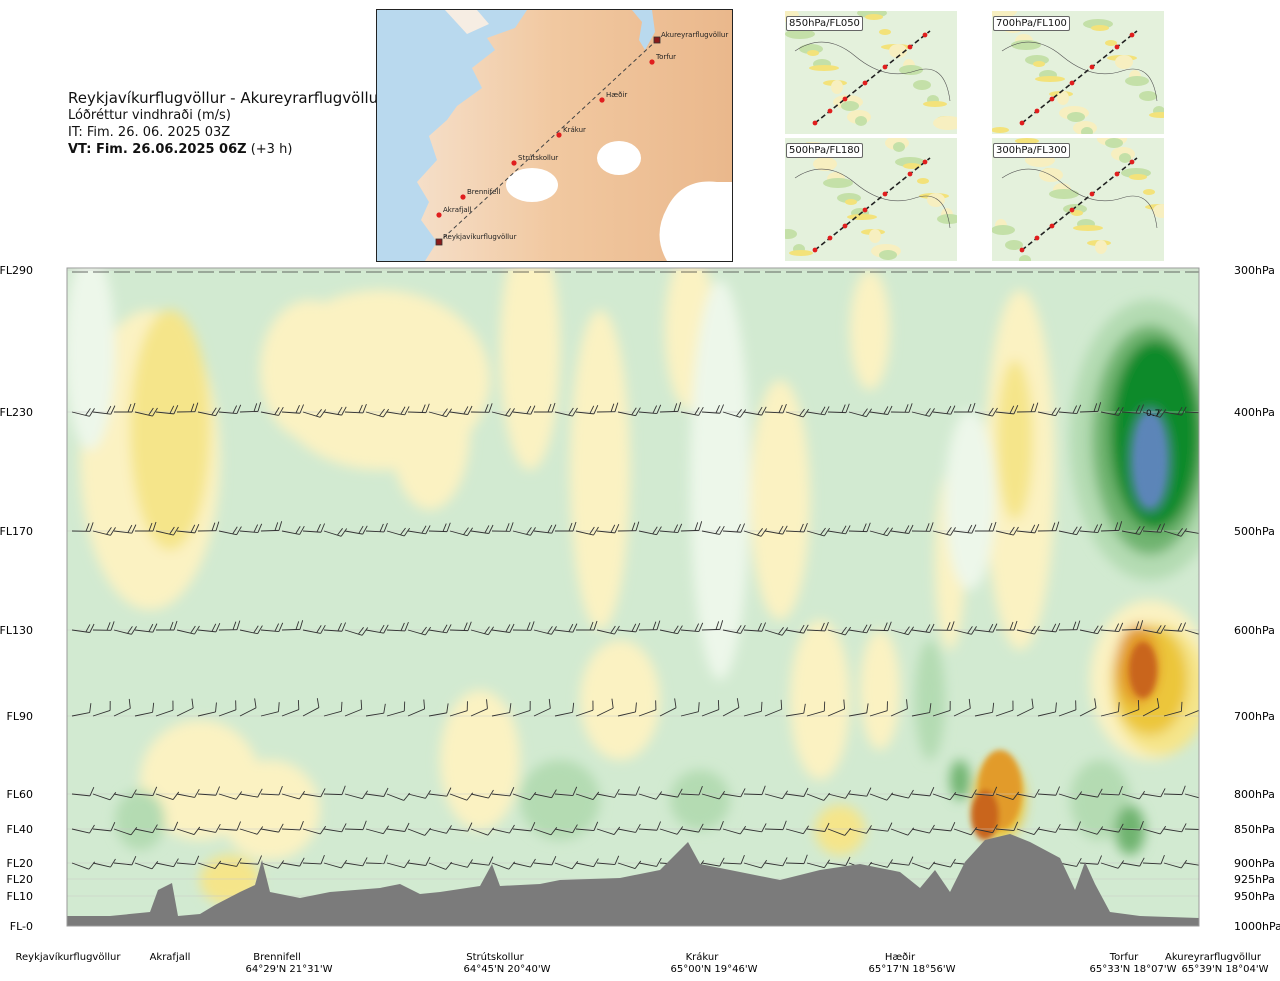 The height and width of the screenshot is (981, 1280). Describe the element at coordinates (20, 896) in the screenshot. I see `left-axis-label: FL10` at that location.